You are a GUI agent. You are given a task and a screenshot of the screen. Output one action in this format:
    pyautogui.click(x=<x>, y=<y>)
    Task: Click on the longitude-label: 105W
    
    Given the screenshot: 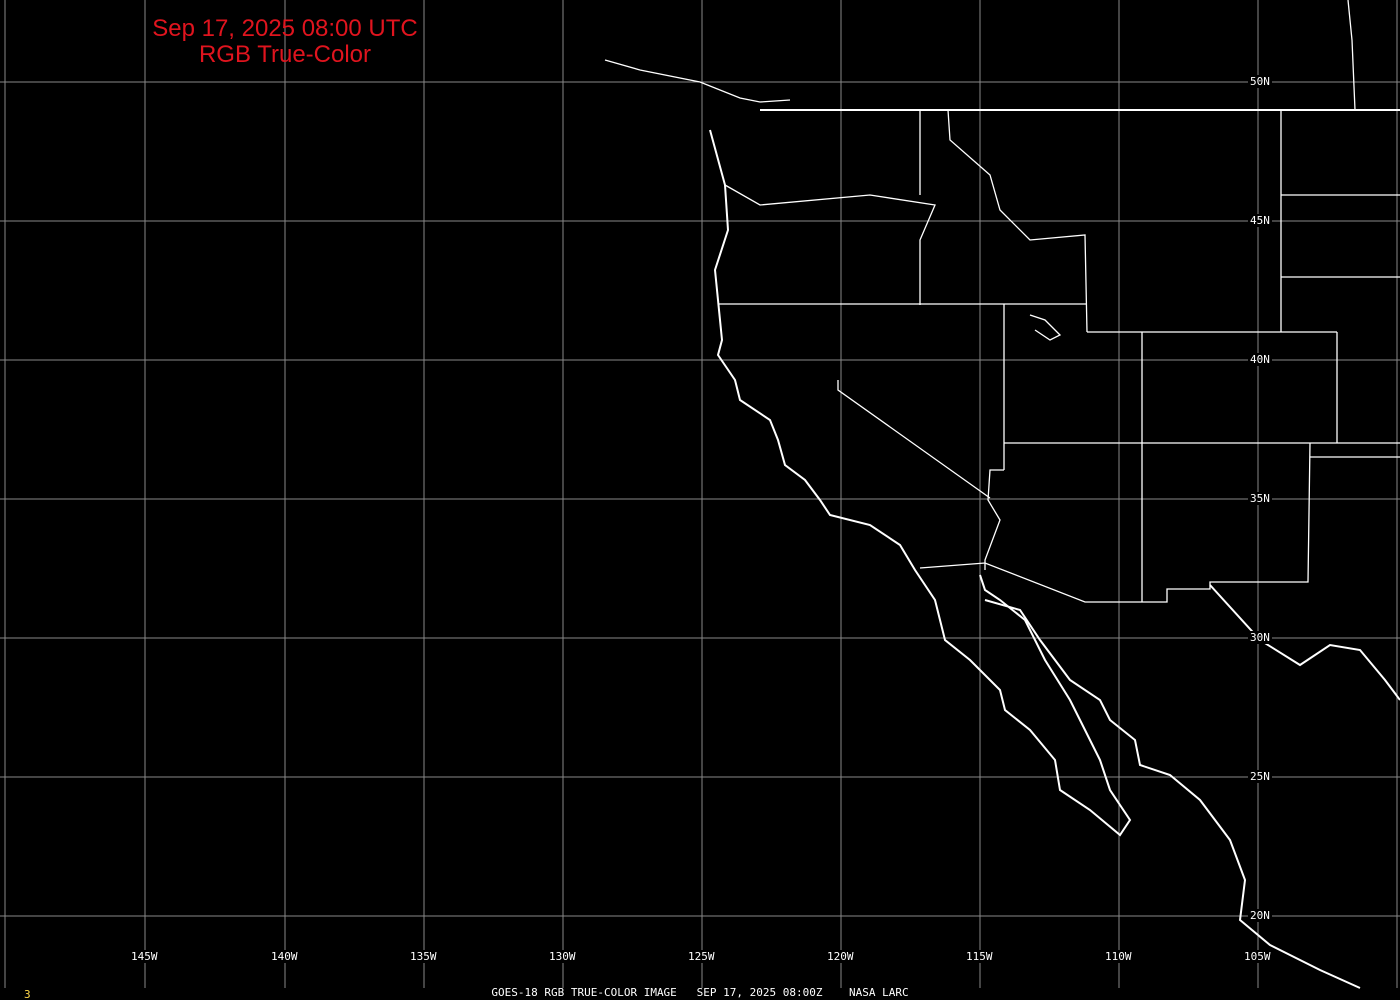 What is the action you would take?
    pyautogui.click(x=1257, y=956)
    